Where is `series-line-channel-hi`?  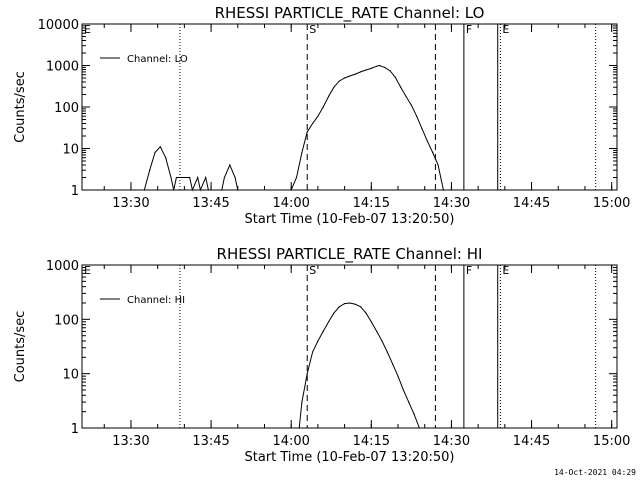 series-line-channel-hi is located at coordinates (359, 365).